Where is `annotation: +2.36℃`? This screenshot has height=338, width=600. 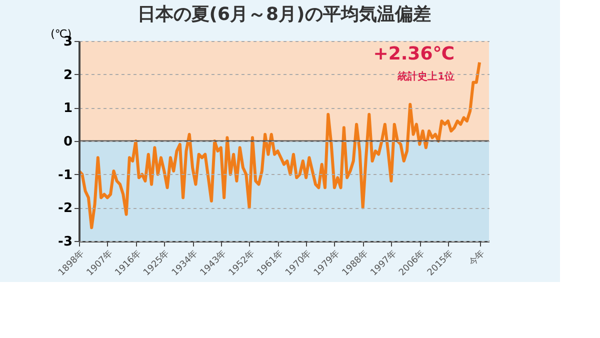
annotation: +2.36℃ is located at coordinates (414, 53).